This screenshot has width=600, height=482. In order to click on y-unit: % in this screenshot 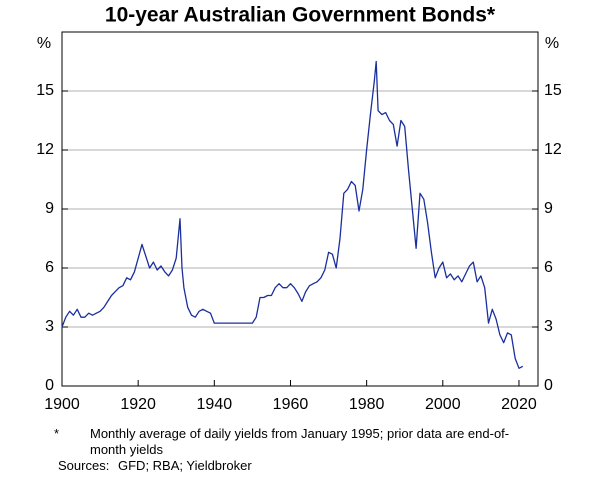, I will do `click(44, 43)`.